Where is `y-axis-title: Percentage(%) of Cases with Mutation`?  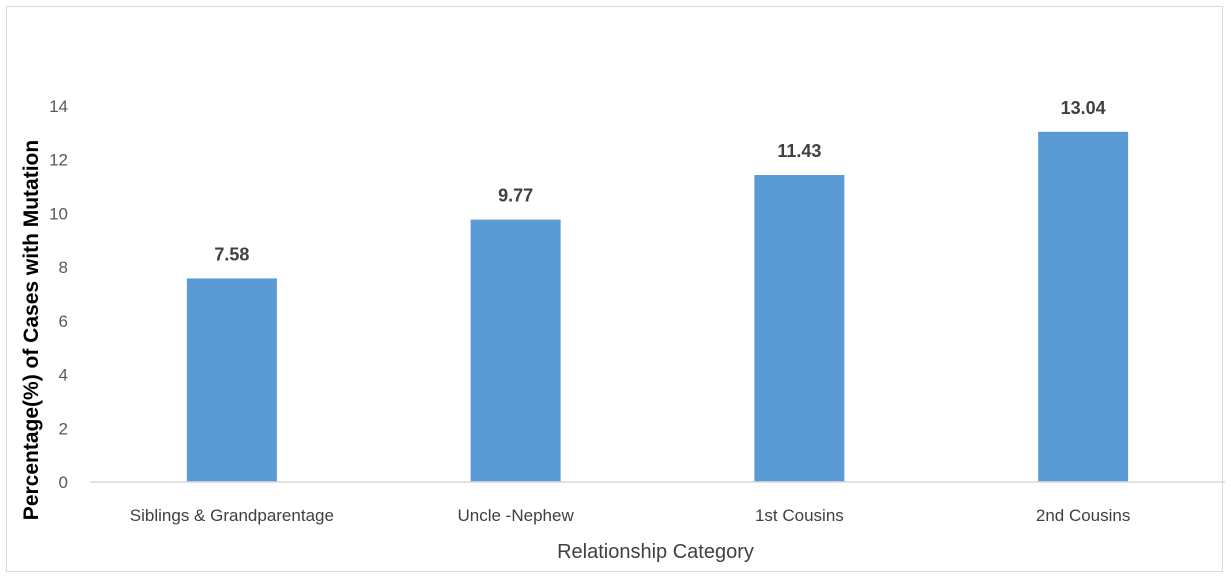
y-axis-title: Percentage(%) of Cases with Mutation is located at coordinates (31, 330).